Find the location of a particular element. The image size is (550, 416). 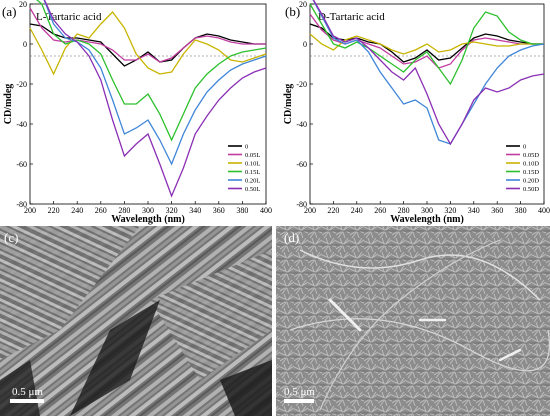

legend-label: 0.20D is located at coordinates (531, 181).